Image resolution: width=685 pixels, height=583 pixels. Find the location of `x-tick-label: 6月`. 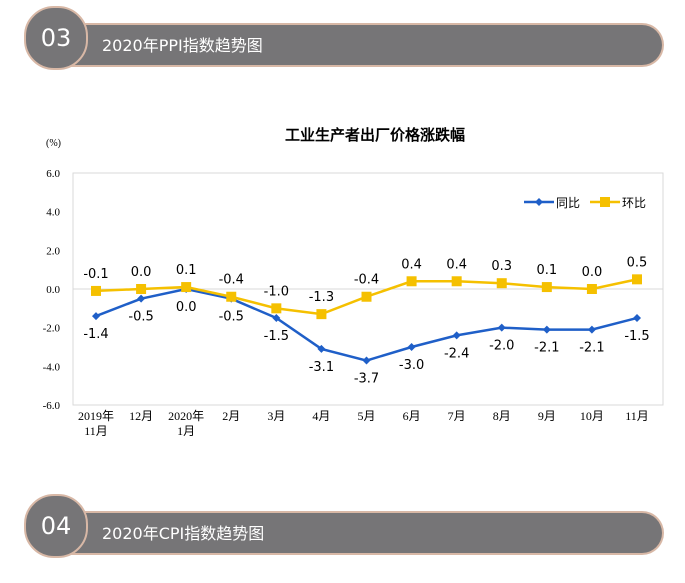

x-tick-label: 6月 is located at coordinates (412, 416).